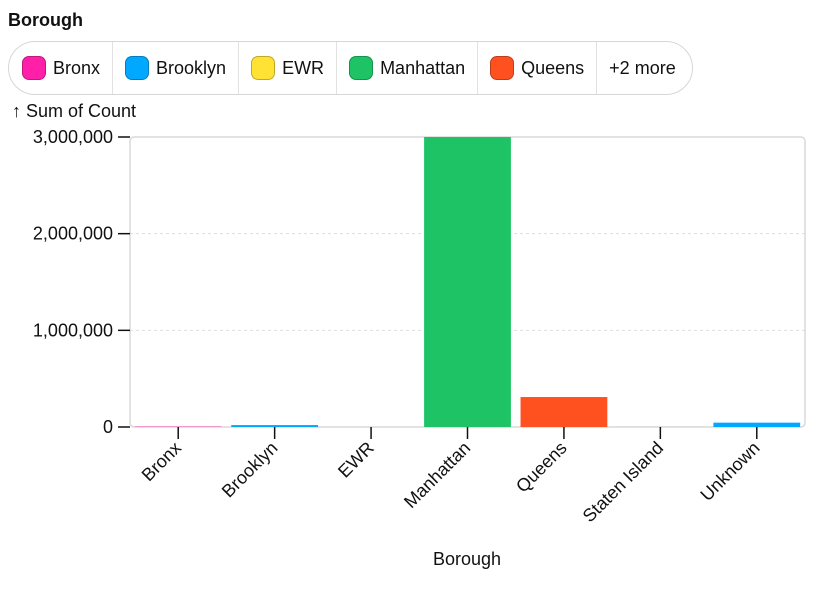 The width and height of the screenshot is (822, 590). I want to click on legend-label-bronx: Bronx, so click(77, 67).